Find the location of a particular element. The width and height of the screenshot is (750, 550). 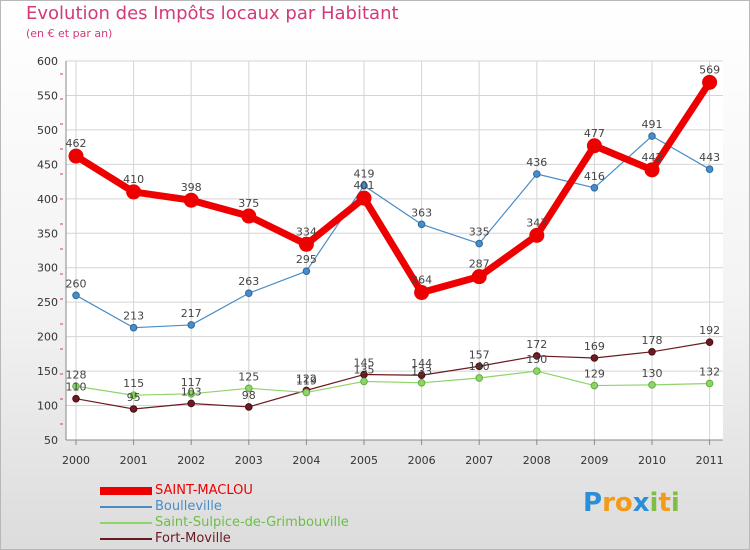

logo-letter: r is located at coordinates (608, 503).